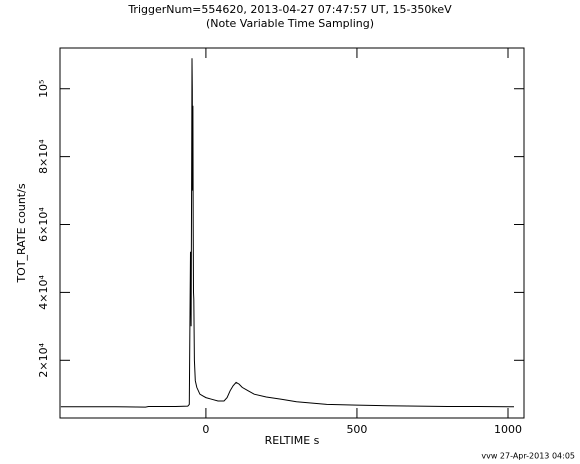  Describe the element at coordinates (356, 429) in the screenshot. I see `x-tick-label: 500` at that location.